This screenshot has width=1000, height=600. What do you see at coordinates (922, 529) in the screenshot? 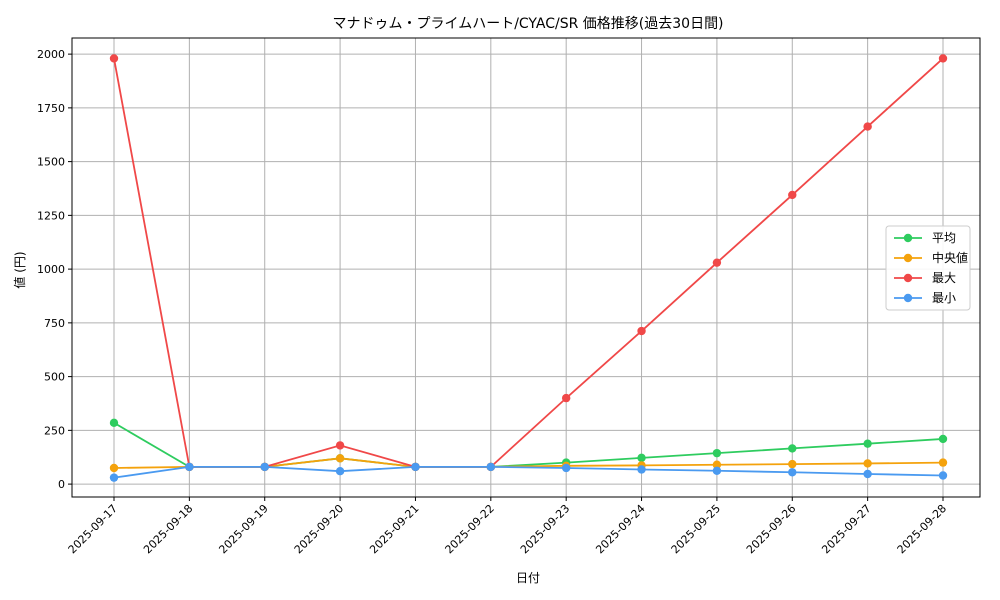
I see `x-tick-label: 2025-09-28` at bounding box center [922, 529].